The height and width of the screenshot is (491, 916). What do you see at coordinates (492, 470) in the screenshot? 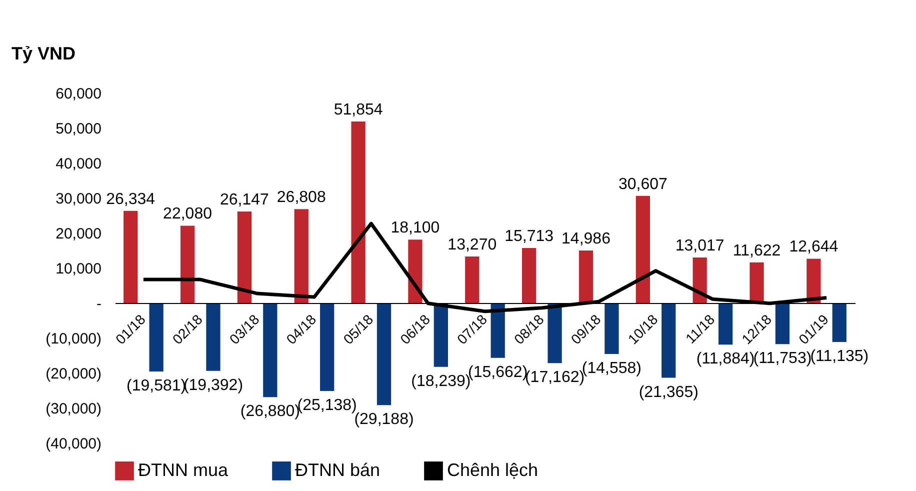
I see `legend-label: Chênh lệch` at bounding box center [492, 470].